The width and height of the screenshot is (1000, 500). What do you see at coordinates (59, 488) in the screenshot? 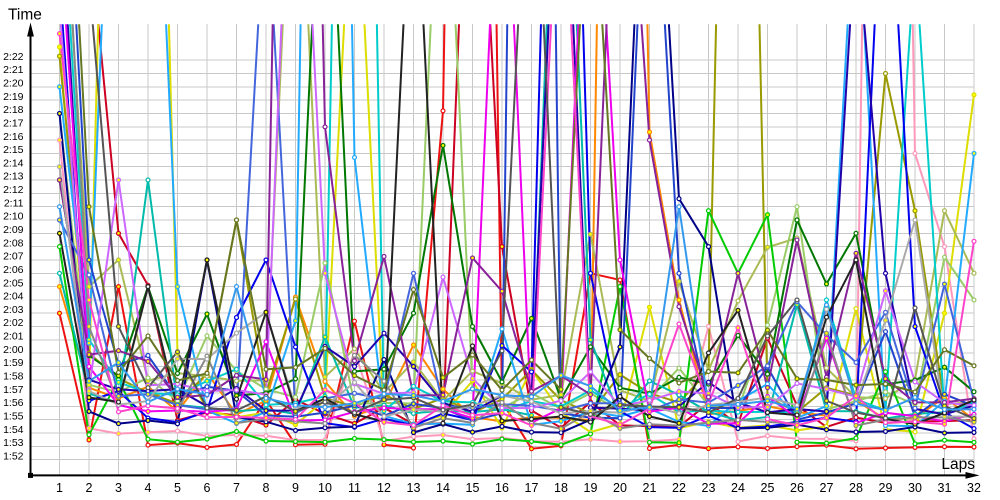
I see `svg-text: 1` at bounding box center [59, 488].